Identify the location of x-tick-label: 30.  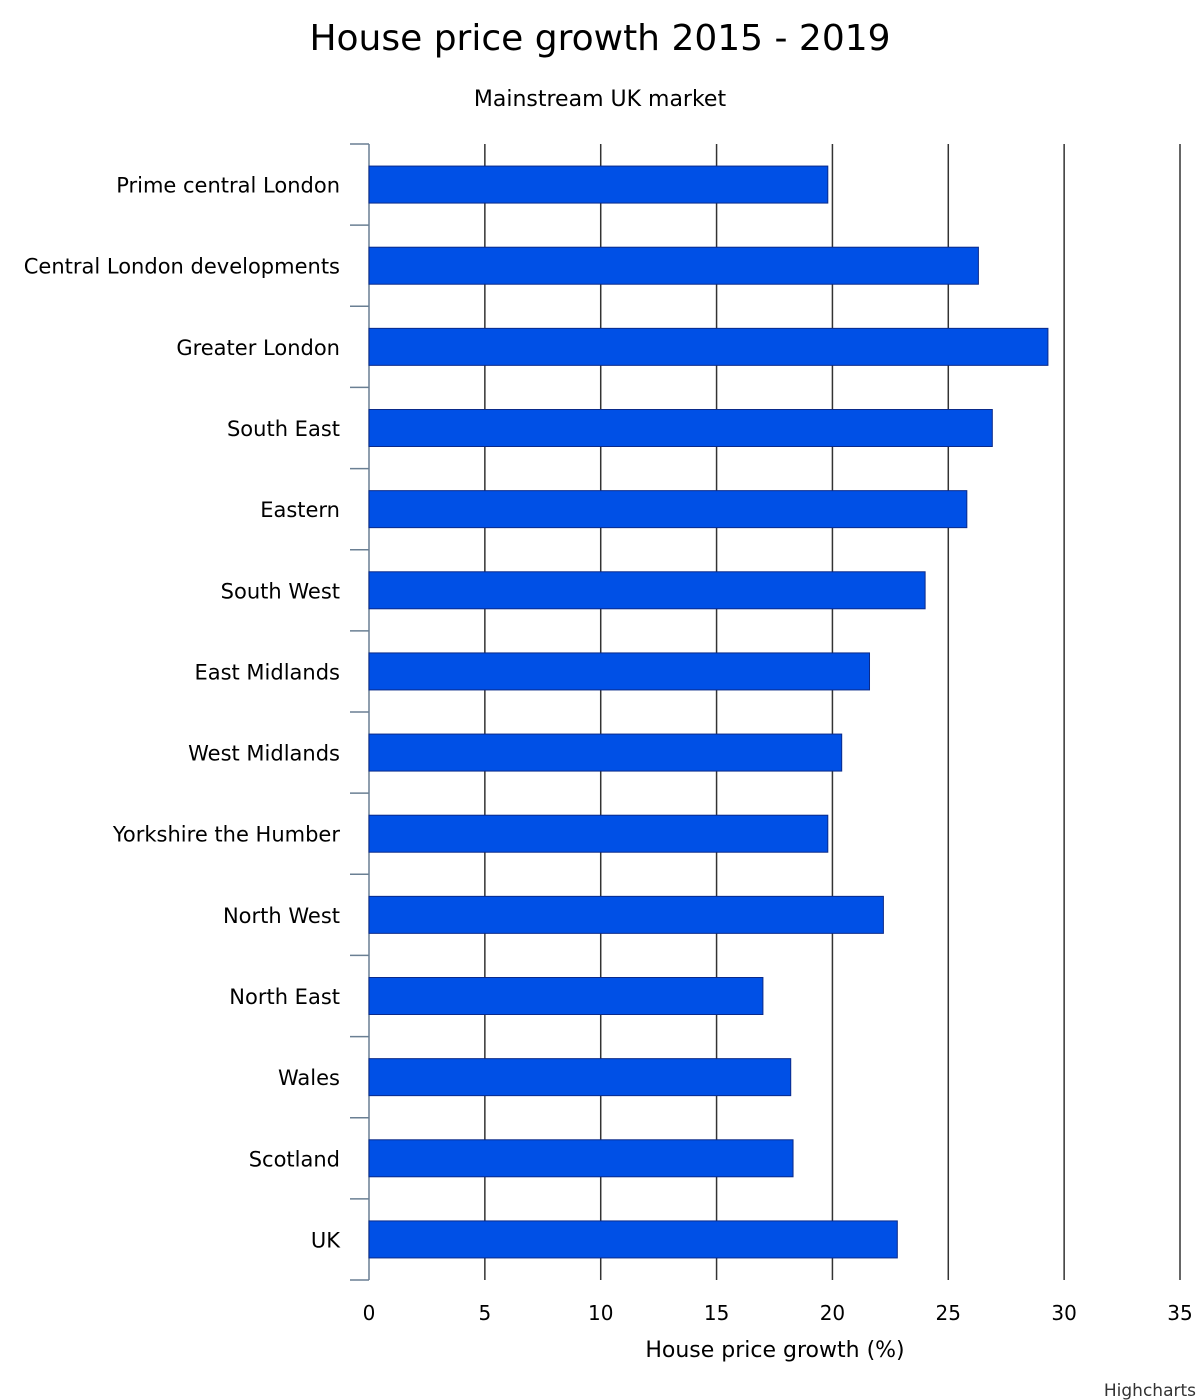
(1063, 1313).